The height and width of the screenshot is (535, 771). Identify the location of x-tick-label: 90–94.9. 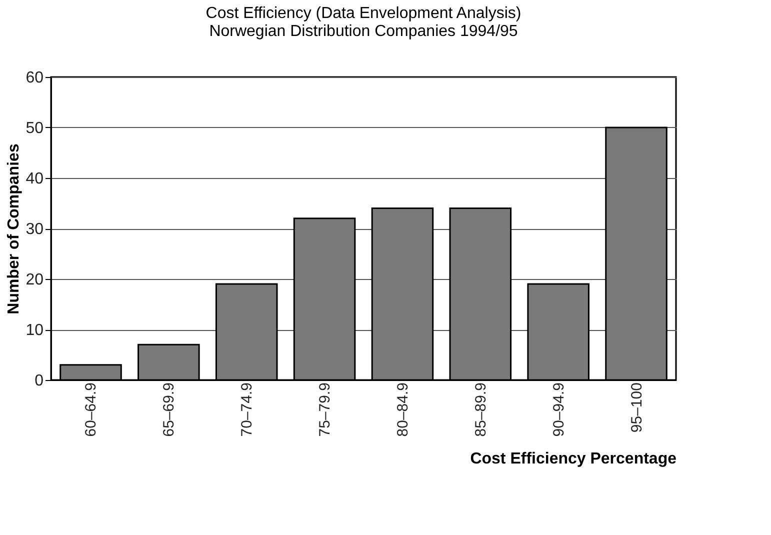
(559, 409).